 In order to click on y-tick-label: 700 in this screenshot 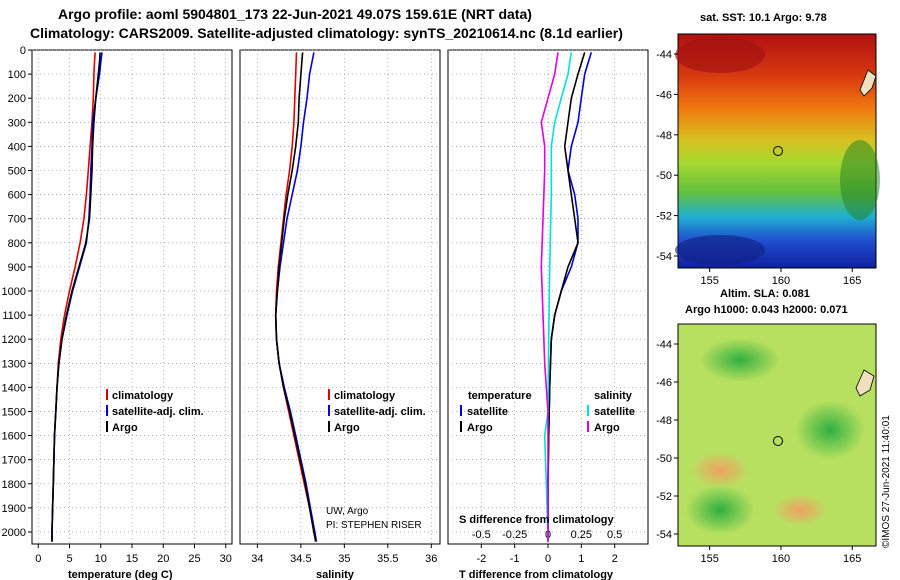, I will do `click(17, 220)`.